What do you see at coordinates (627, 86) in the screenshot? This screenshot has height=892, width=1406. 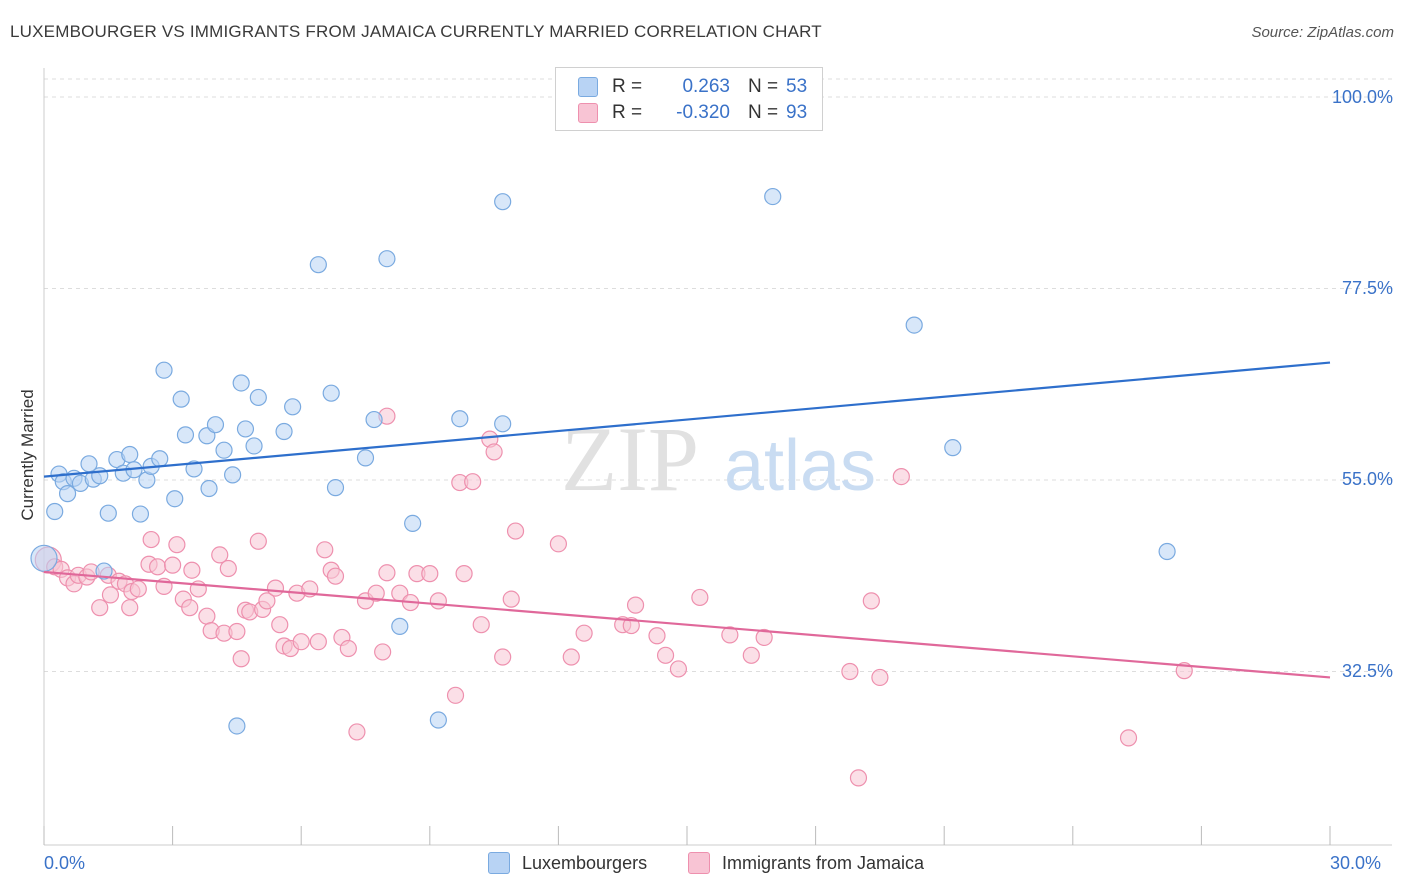 I see `r-label: R =` at bounding box center [627, 86].